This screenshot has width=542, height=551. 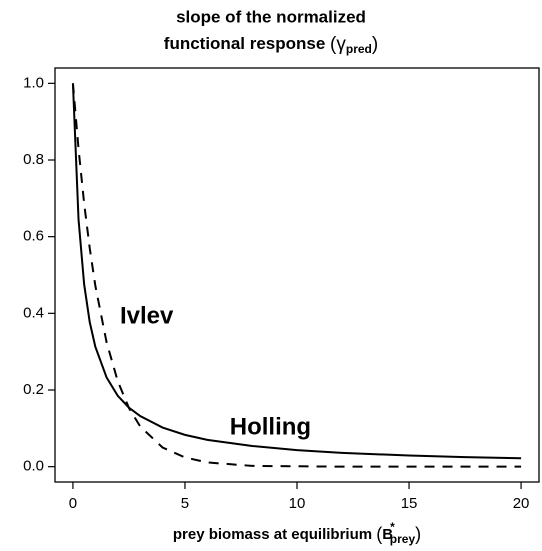 What do you see at coordinates (33, 466) in the screenshot?
I see `y-tick-label: 0.0` at bounding box center [33, 466].